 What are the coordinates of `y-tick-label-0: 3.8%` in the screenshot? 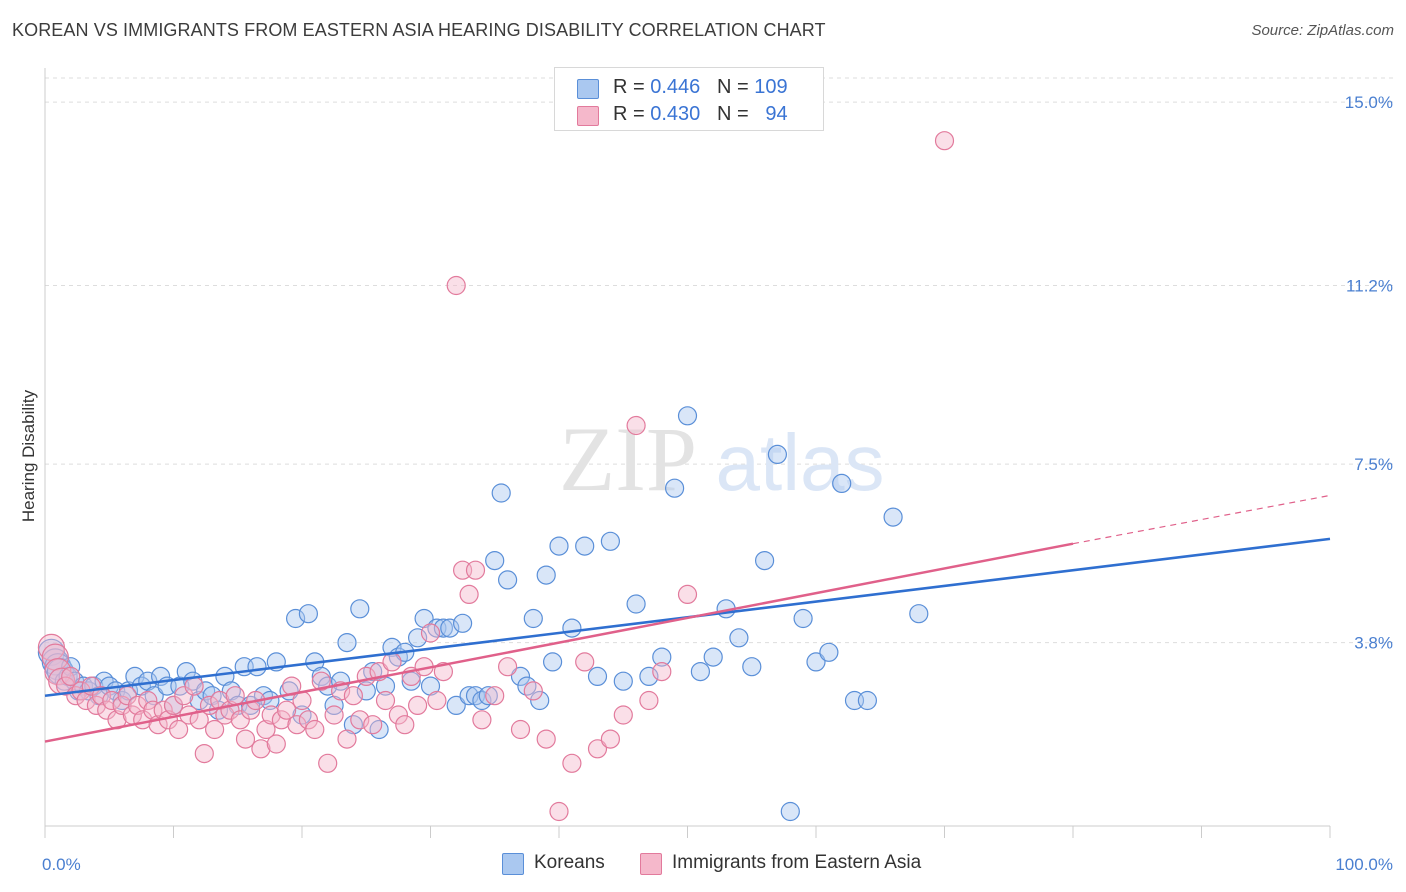 It's located at (1373, 643).